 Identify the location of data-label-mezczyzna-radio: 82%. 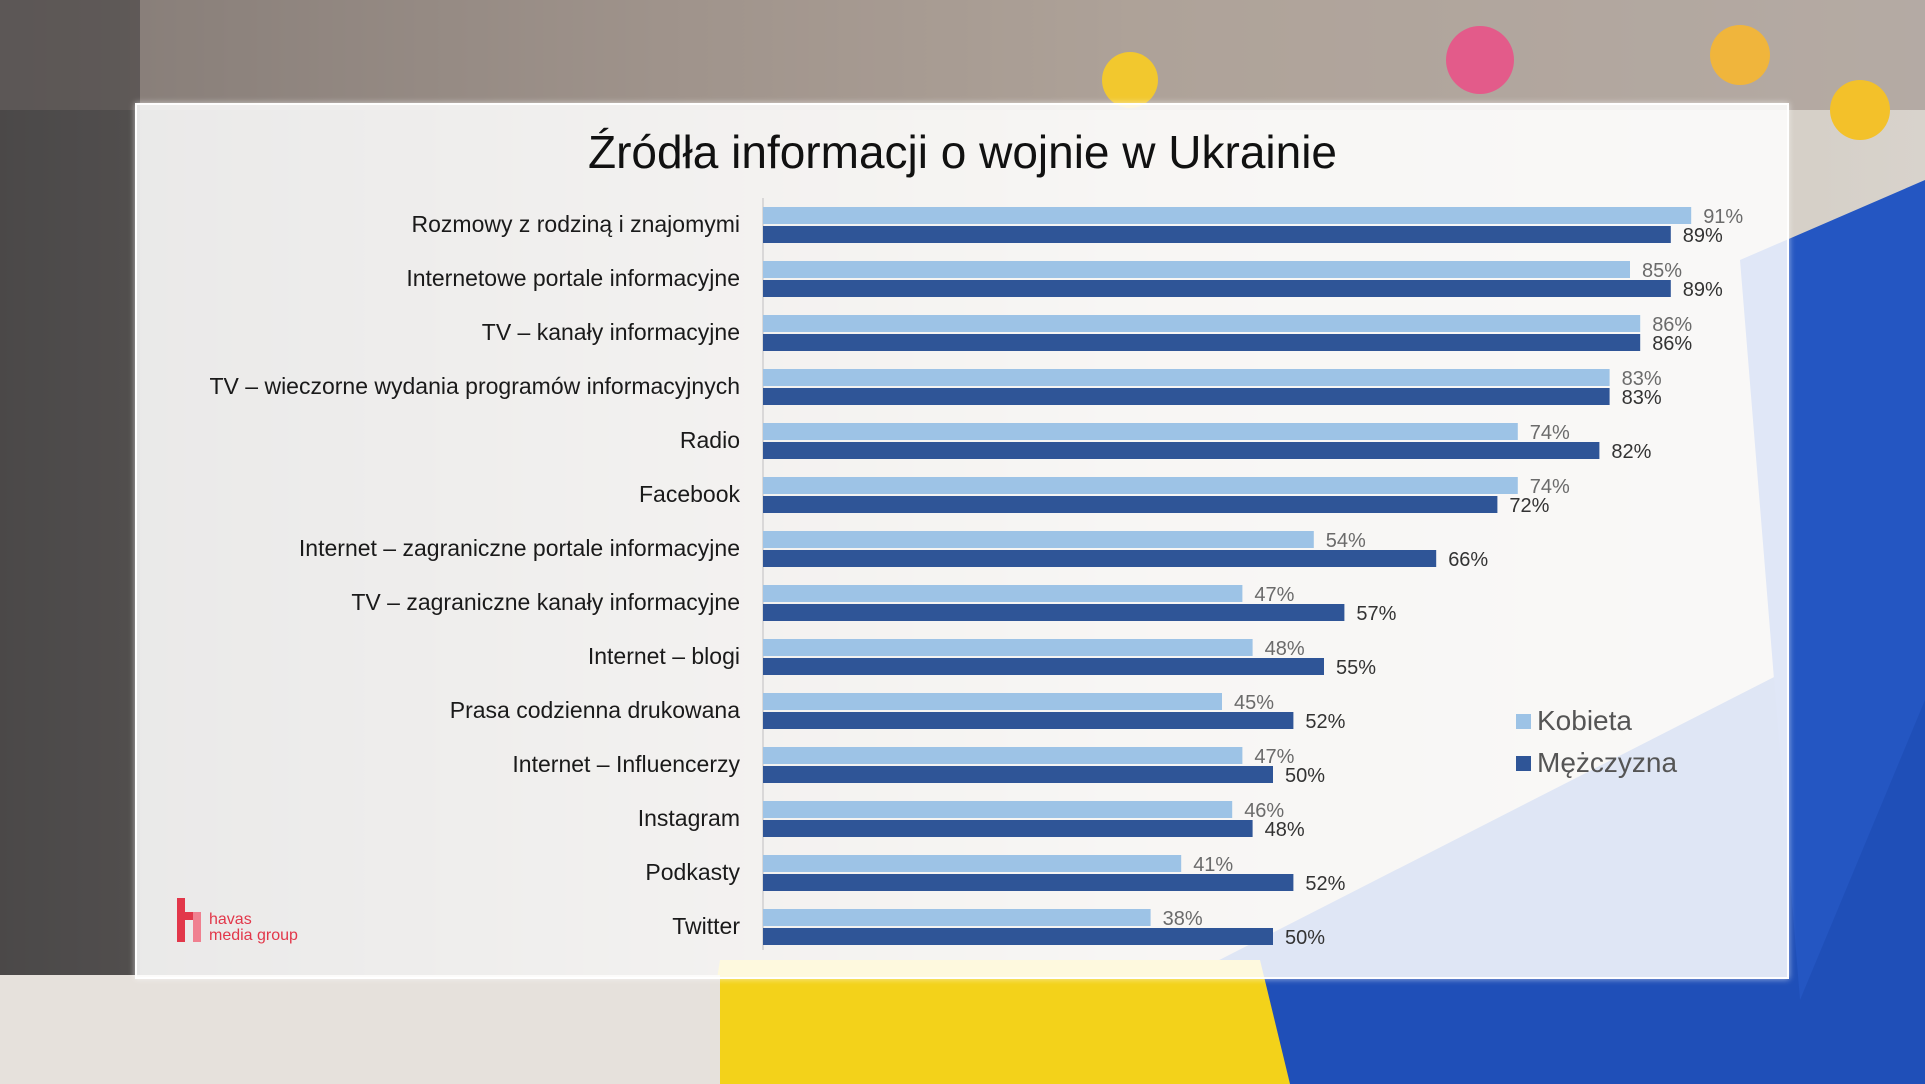
(1631, 452).